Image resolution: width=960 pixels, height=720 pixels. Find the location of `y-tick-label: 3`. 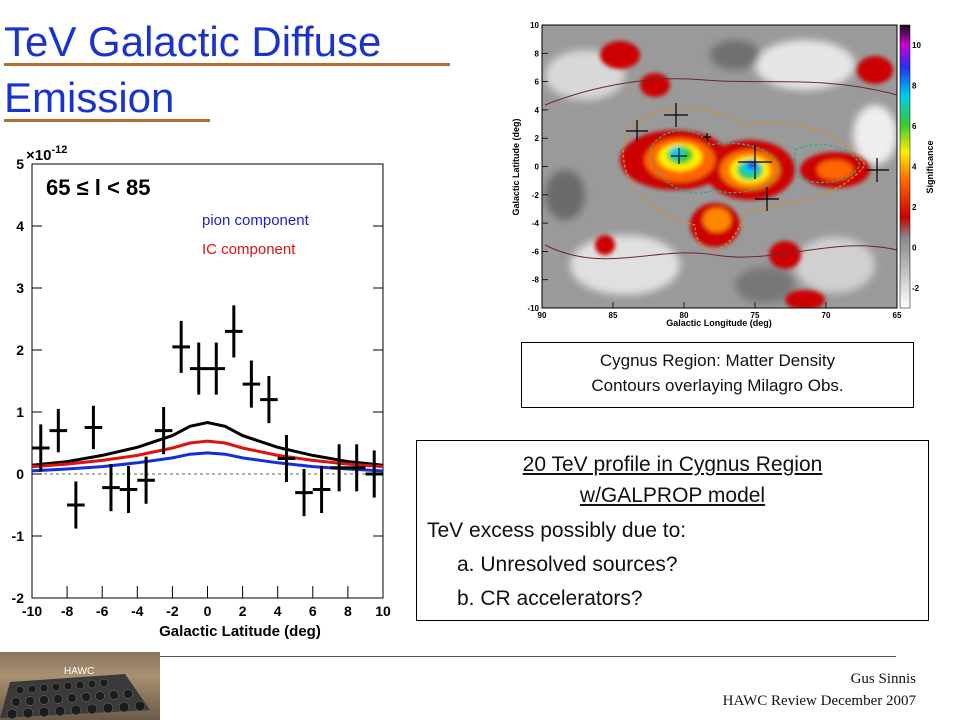

y-tick-label: 3 is located at coordinates (20, 288).